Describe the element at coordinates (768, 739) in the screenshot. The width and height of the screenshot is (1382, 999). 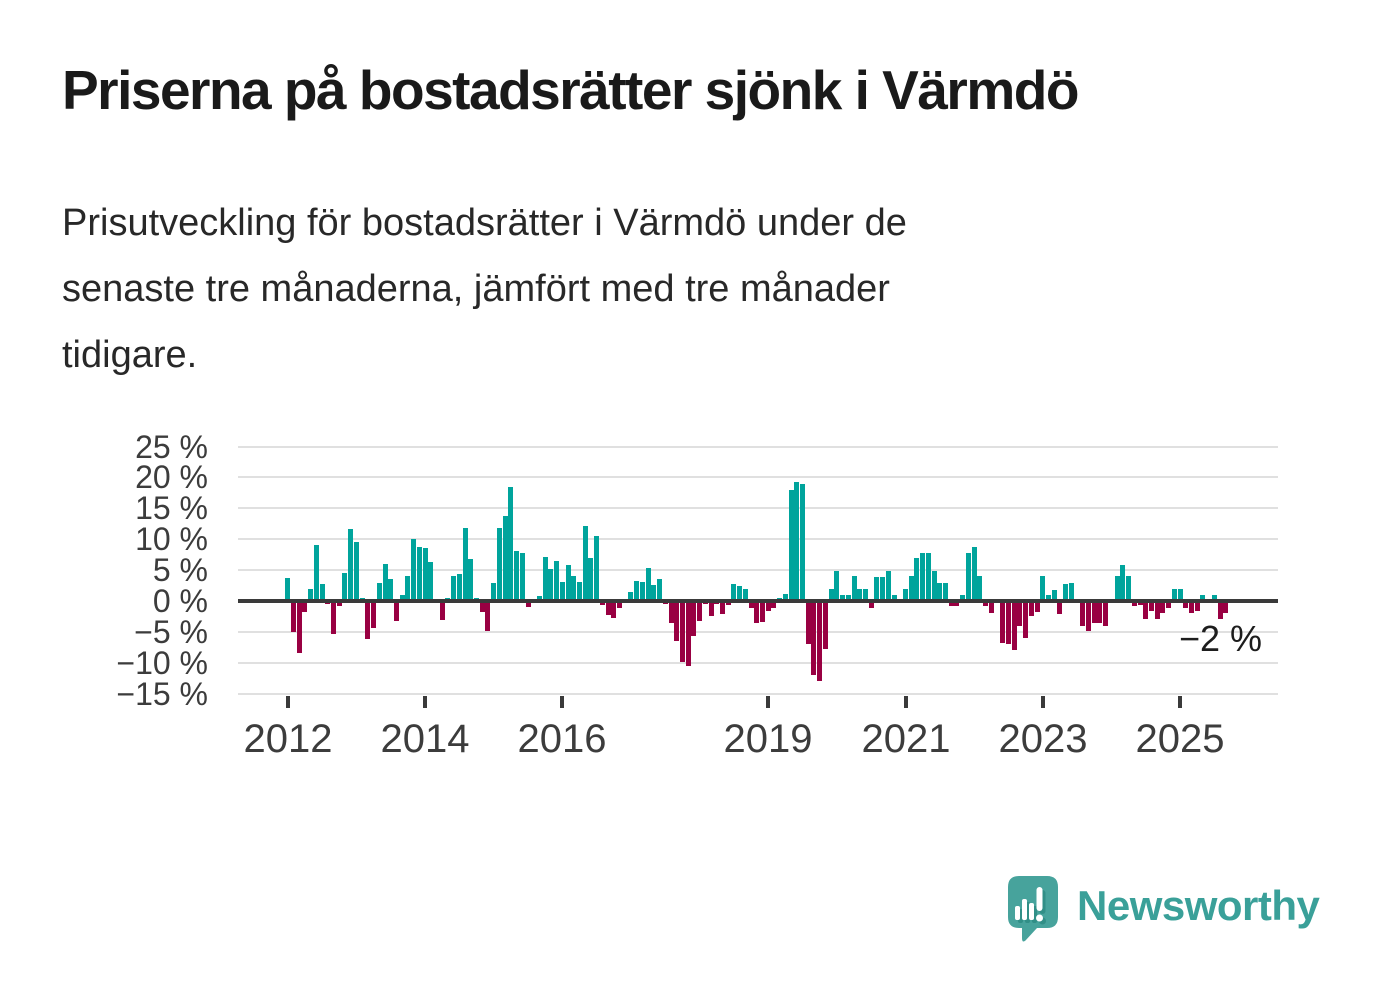
I see `x-axis-tick-label: 2019` at that location.